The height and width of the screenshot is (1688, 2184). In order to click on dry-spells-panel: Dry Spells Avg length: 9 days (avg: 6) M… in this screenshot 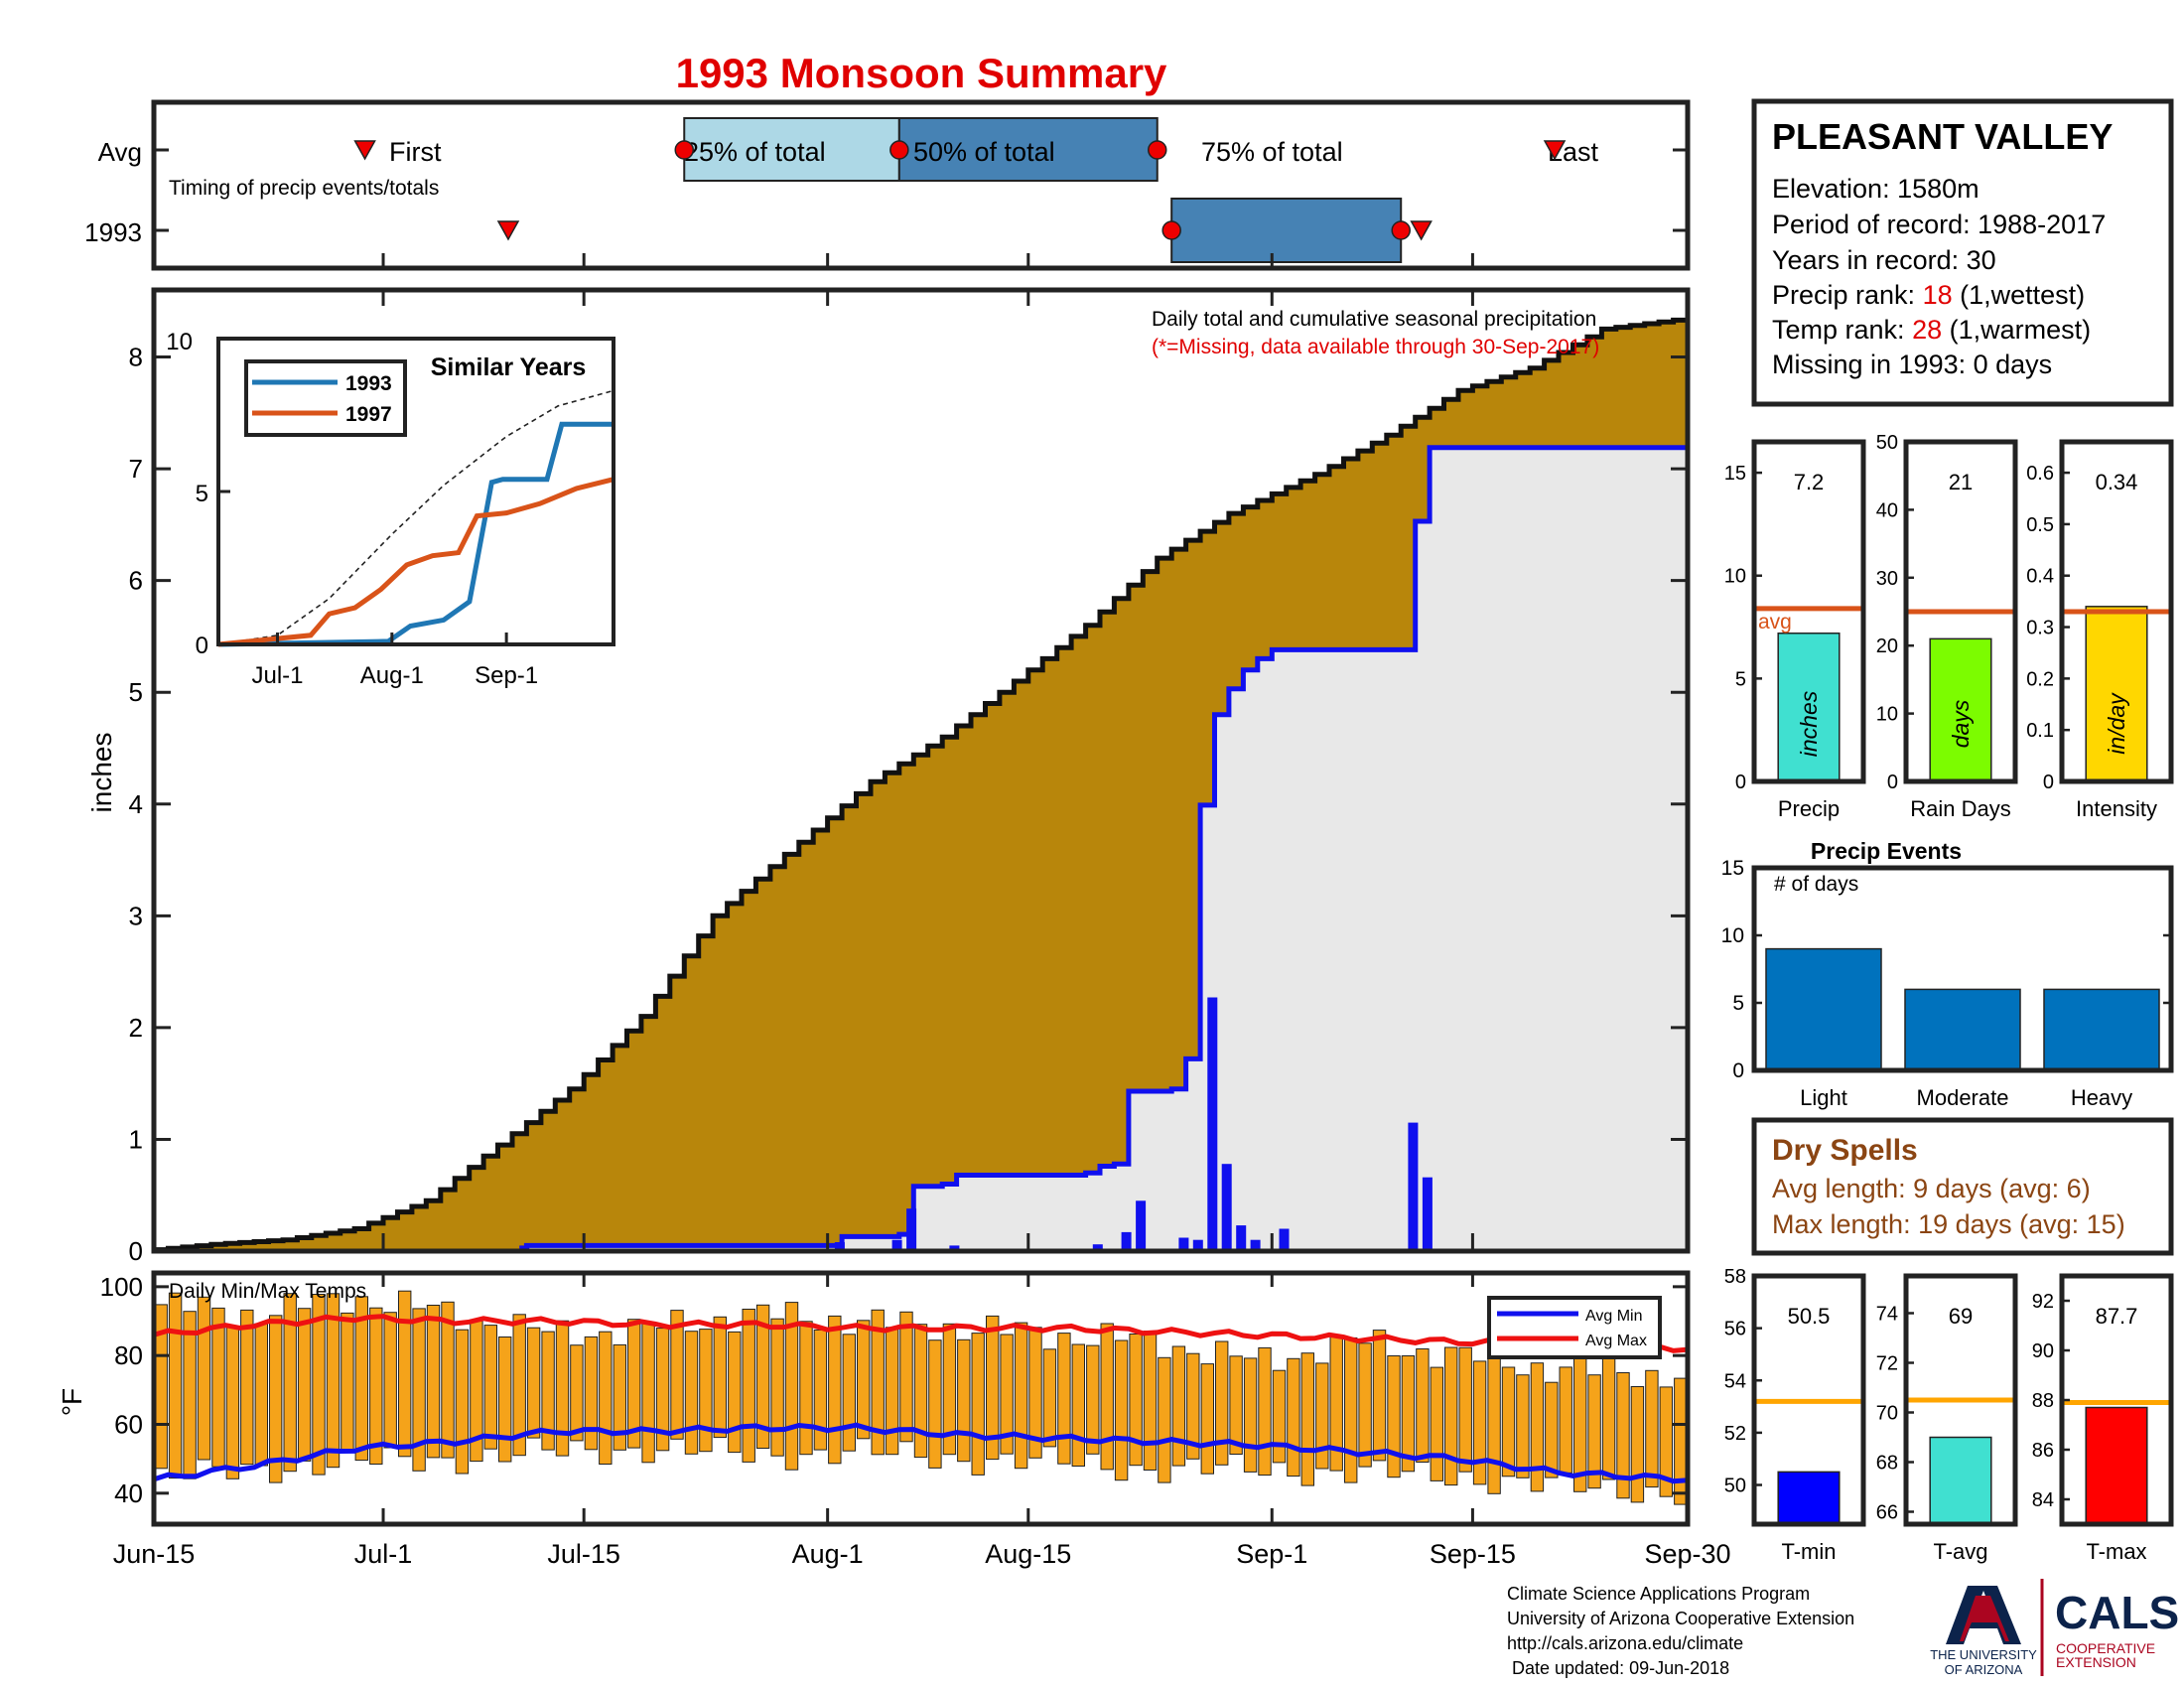, I will do `click(1962, 1186)`.